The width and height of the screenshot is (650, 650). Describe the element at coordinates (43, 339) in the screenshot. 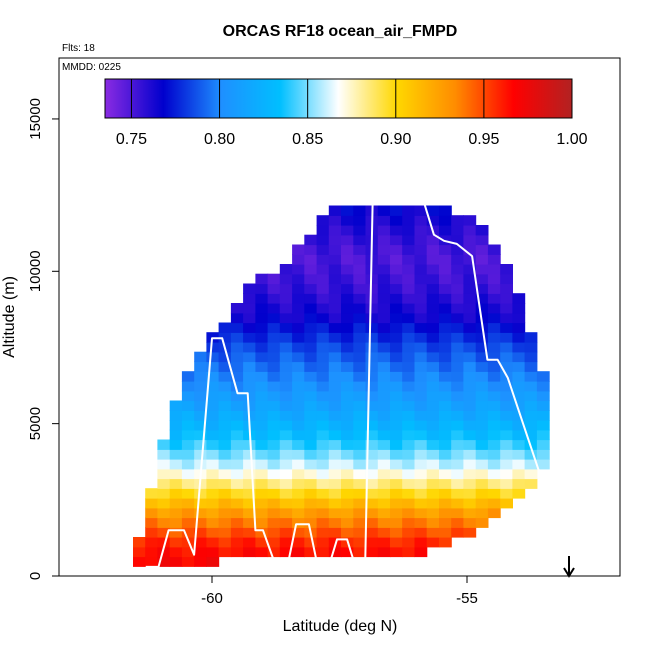

I see `y-axis: 0 5000 10000 15000` at that location.